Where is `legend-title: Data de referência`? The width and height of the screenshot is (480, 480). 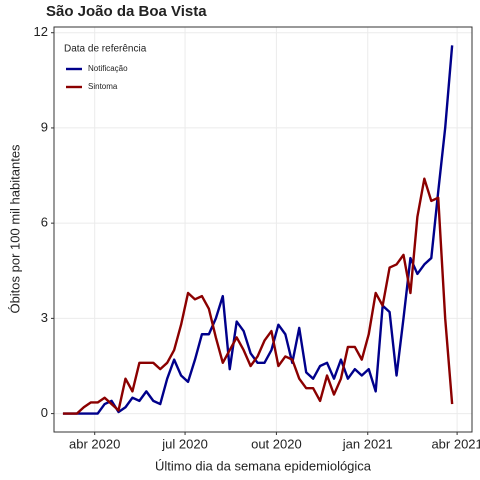
legend-title: Data de referência is located at coordinates (105, 49).